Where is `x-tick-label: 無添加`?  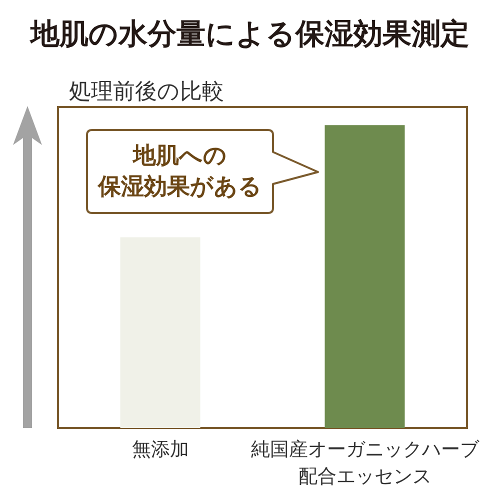
x-tick-label: 無添加 is located at coordinates (160, 449).